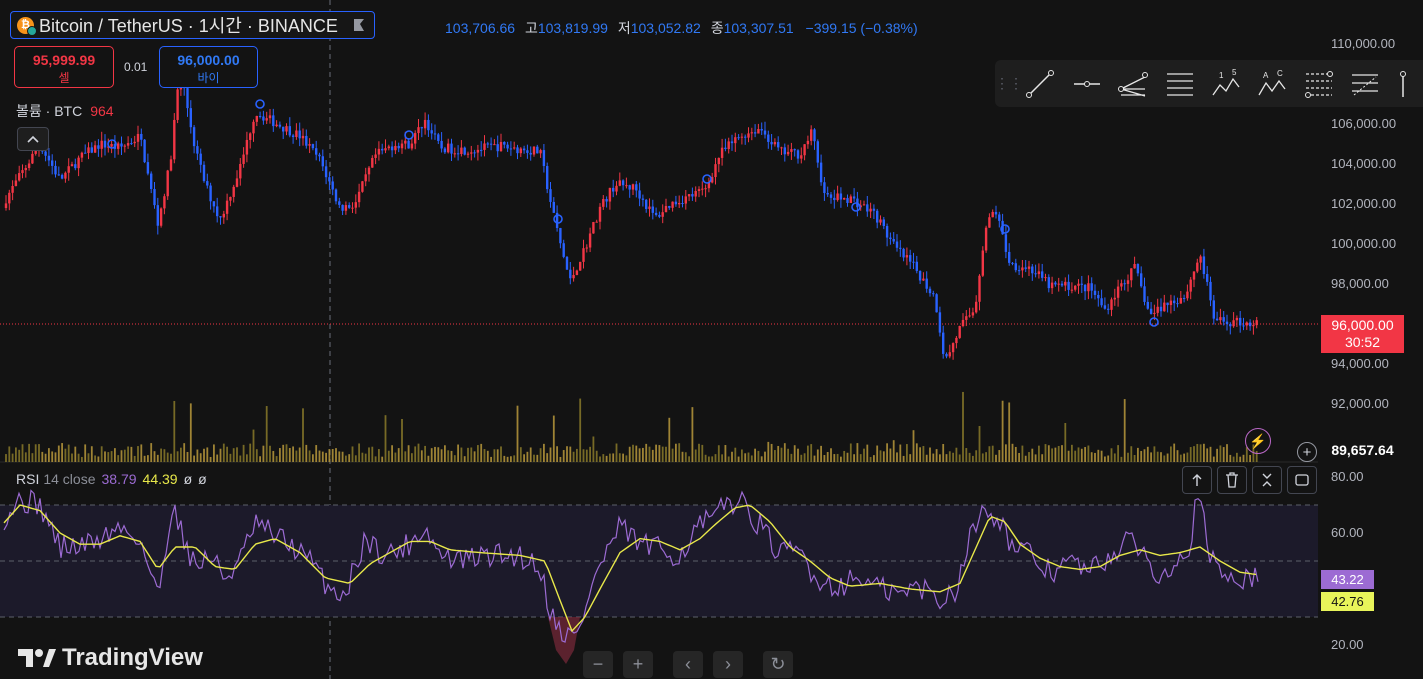 The height and width of the screenshot is (679, 1423). Describe the element at coordinates (1040, 84) in the screenshot. I see `trend-line-icon` at that location.